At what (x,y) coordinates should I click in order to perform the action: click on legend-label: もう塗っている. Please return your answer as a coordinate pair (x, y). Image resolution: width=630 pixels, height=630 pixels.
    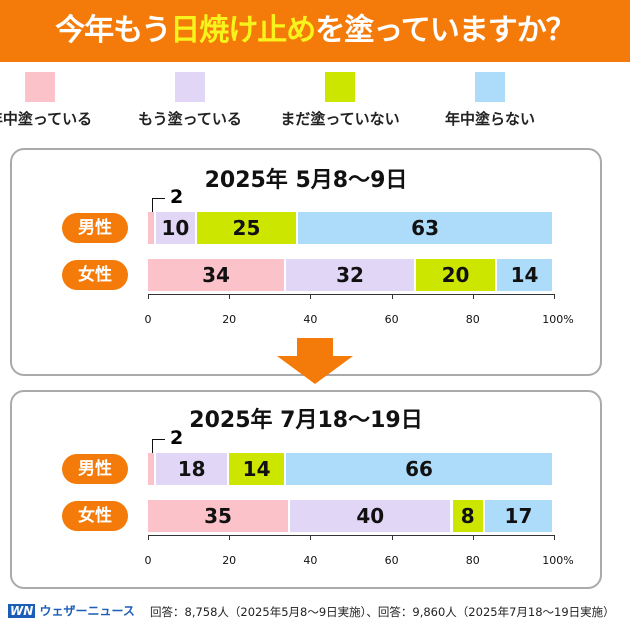
    Looking at the image, I should click on (190, 119).